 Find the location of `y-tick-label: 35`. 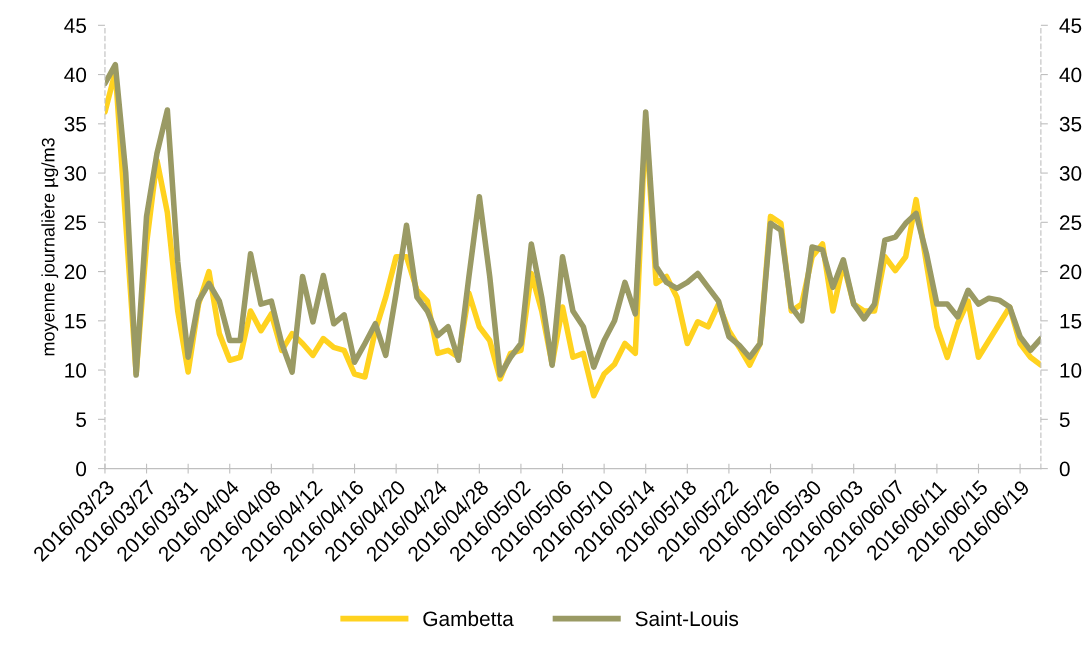

y-tick-label: 35 is located at coordinates (75, 124).